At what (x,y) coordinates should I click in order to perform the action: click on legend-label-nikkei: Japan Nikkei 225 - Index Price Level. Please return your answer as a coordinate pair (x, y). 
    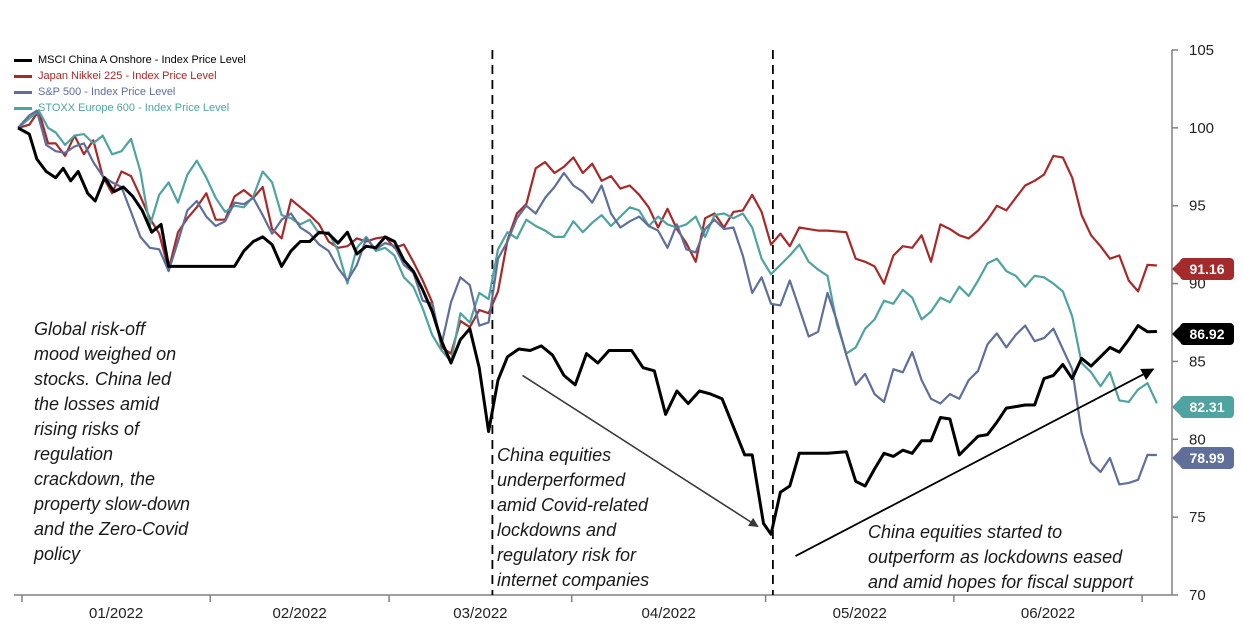
    Looking at the image, I should click on (127, 76).